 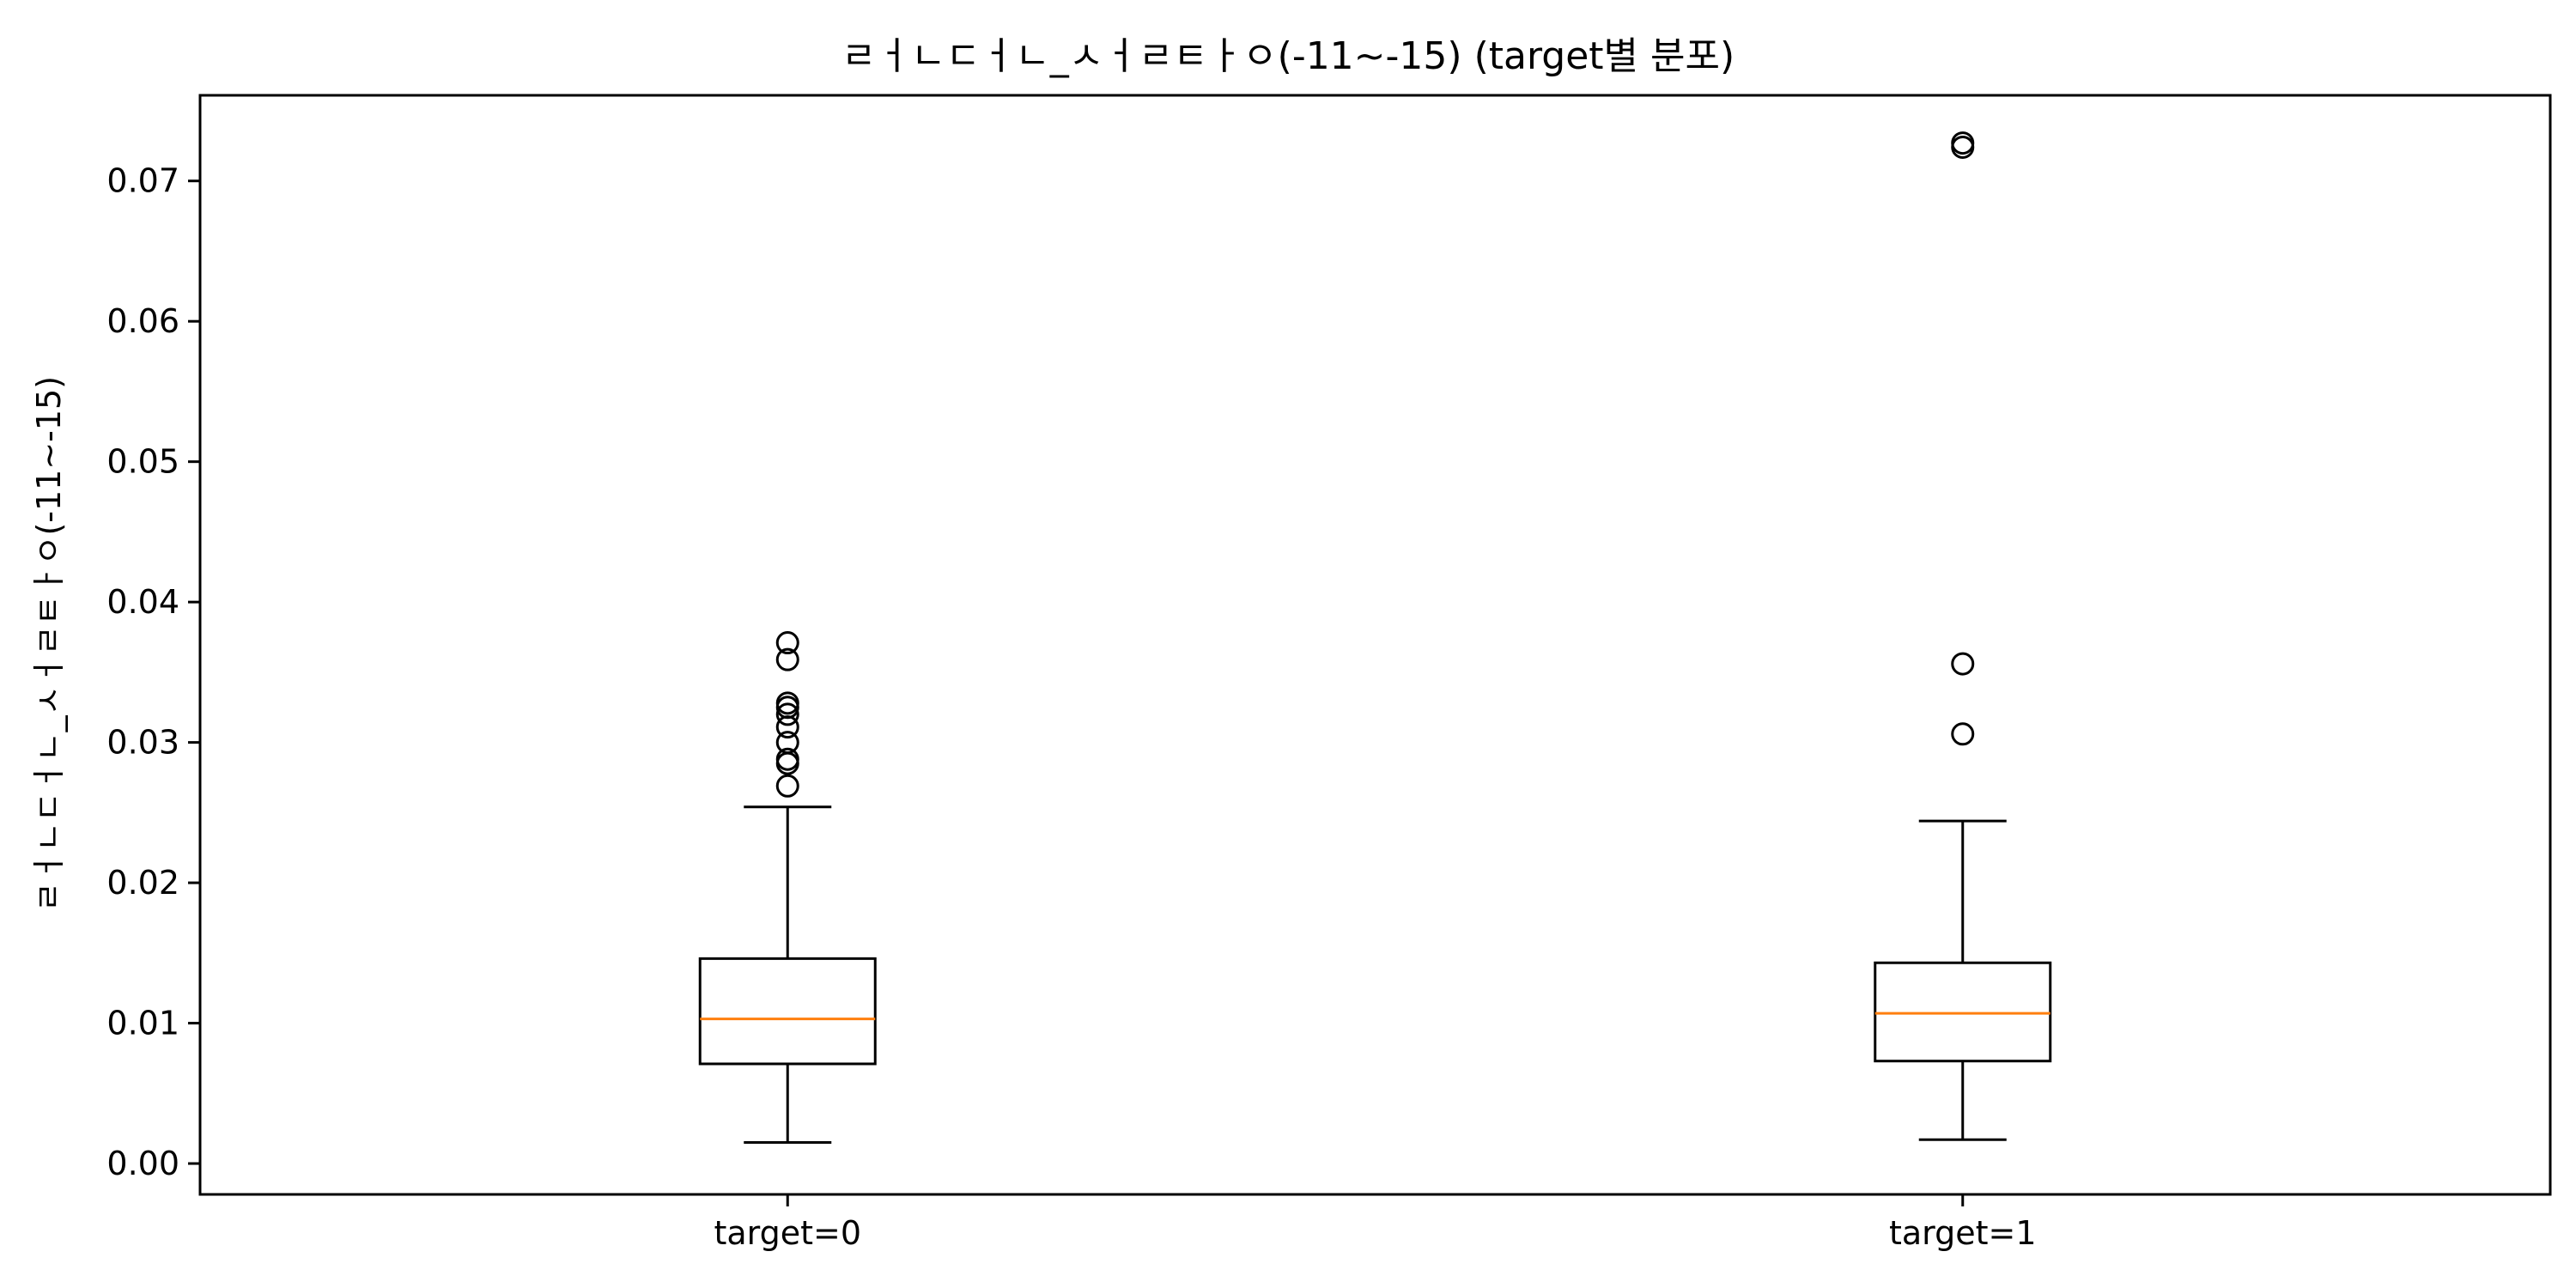 I want to click on y-tick-label: 0.06, so click(x=143, y=321).